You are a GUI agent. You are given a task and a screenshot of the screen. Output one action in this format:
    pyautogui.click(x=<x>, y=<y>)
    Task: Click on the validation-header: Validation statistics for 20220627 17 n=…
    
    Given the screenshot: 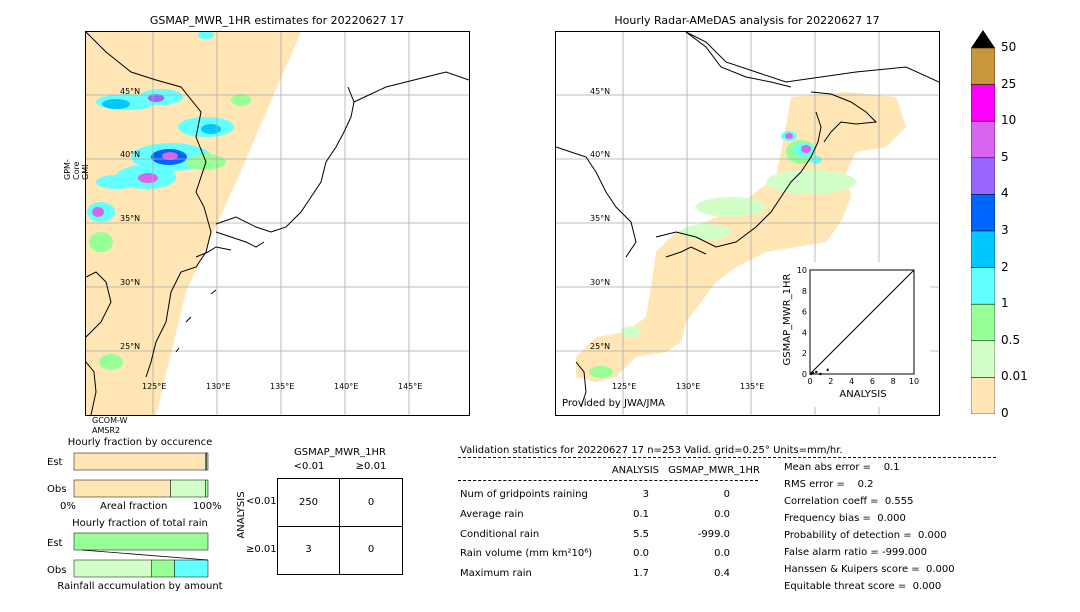 What is the action you would take?
    pyautogui.click(x=651, y=450)
    